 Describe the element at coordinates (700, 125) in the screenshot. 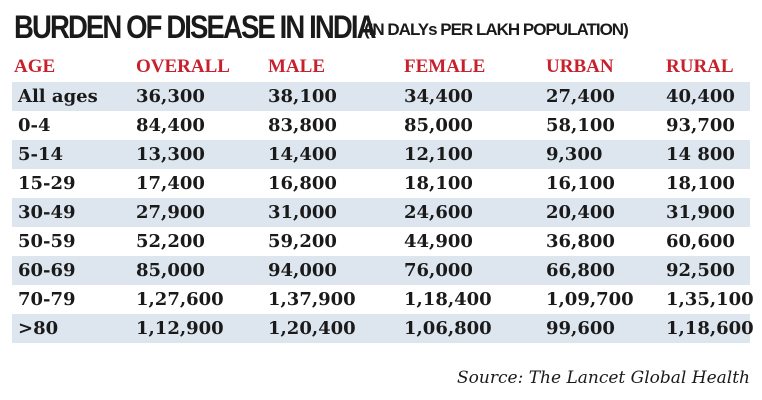

I see `table-cell-rural: 93,700` at that location.